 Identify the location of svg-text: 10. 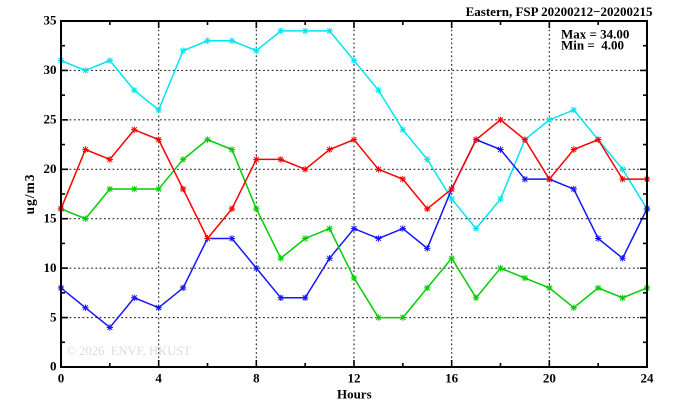
(50, 267).